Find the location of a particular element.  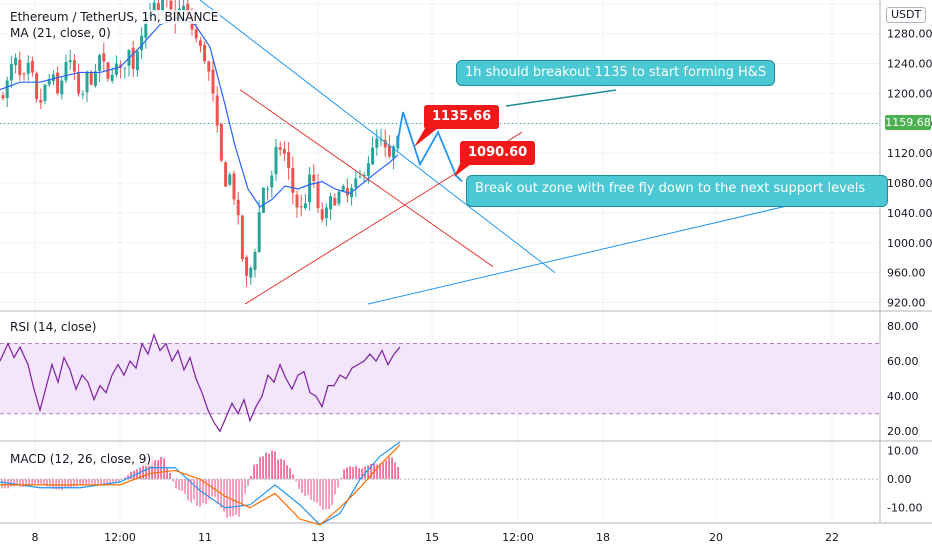

rsi-pane-label: RSI (14, close) is located at coordinates (53, 327).